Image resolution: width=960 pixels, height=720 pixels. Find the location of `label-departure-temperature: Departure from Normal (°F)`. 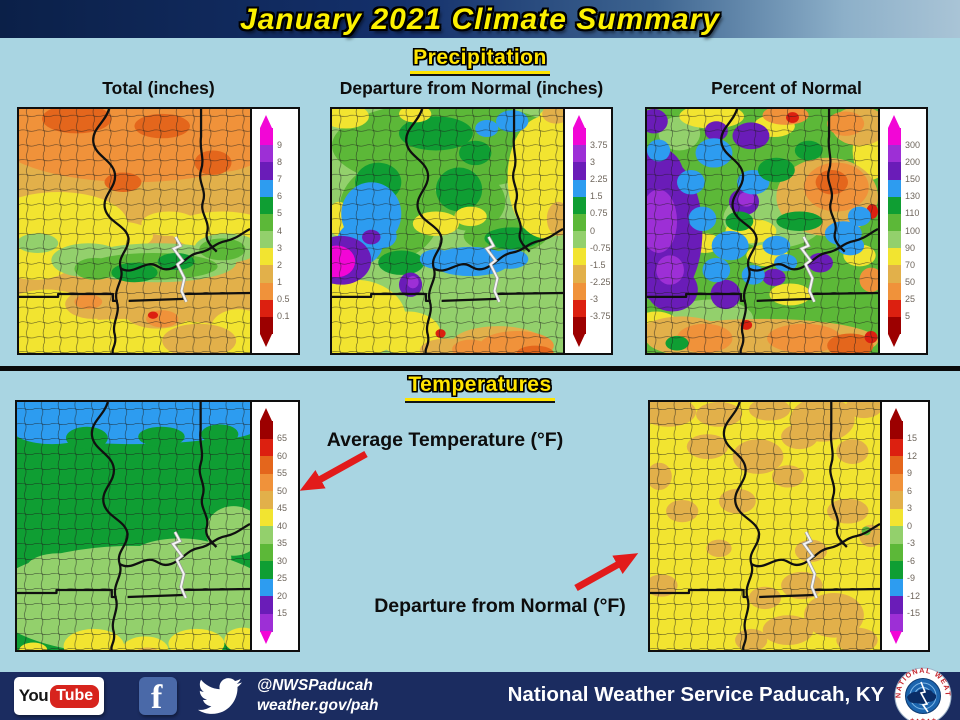

label-departure-temperature: Departure from Normal (°F) is located at coordinates (500, 606).